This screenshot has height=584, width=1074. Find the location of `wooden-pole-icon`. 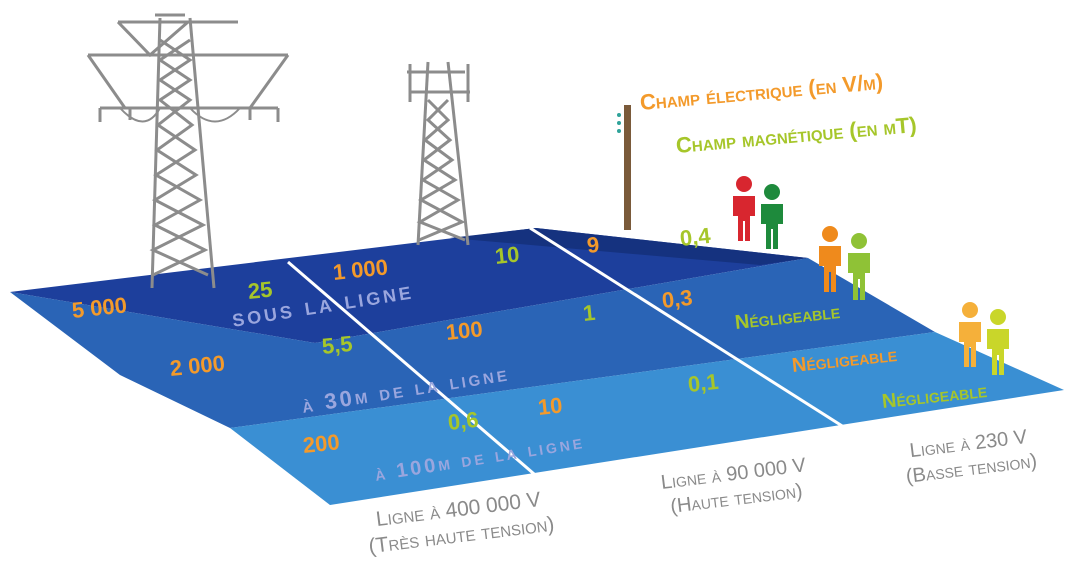

wooden-pole-icon is located at coordinates (624, 167).